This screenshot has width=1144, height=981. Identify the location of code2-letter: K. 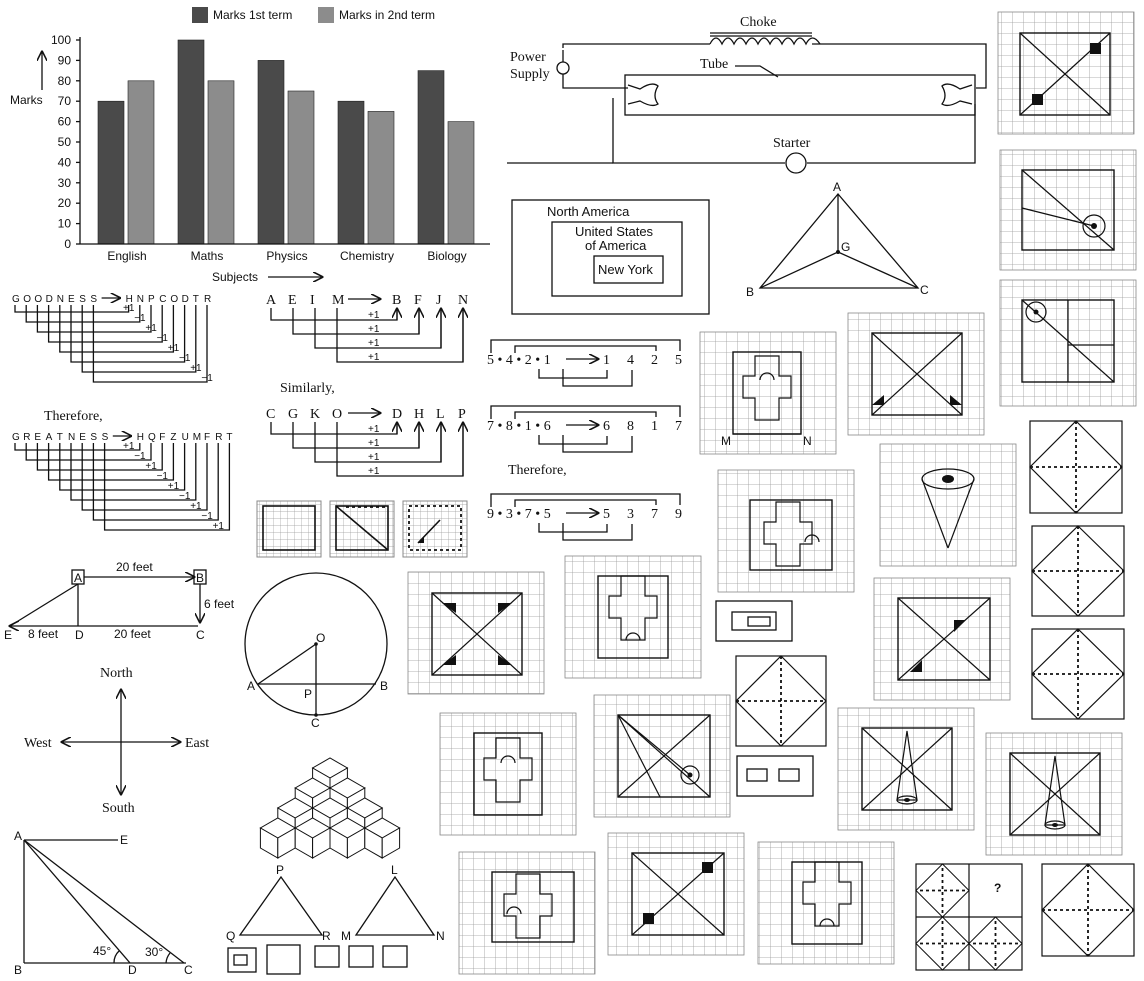
(315, 414).